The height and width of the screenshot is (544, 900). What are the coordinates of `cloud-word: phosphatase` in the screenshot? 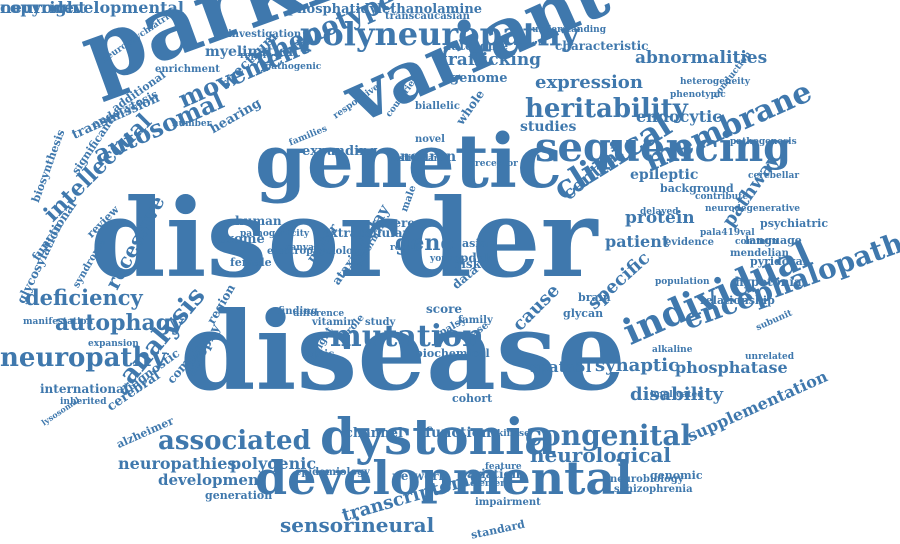 It's located at (731, 367).